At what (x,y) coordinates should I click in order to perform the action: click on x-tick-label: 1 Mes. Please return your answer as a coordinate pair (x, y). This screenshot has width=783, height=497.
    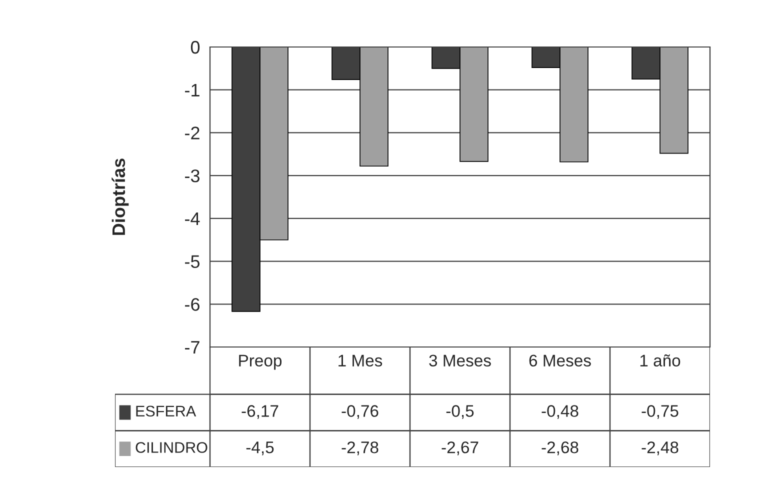
    Looking at the image, I should click on (360, 360).